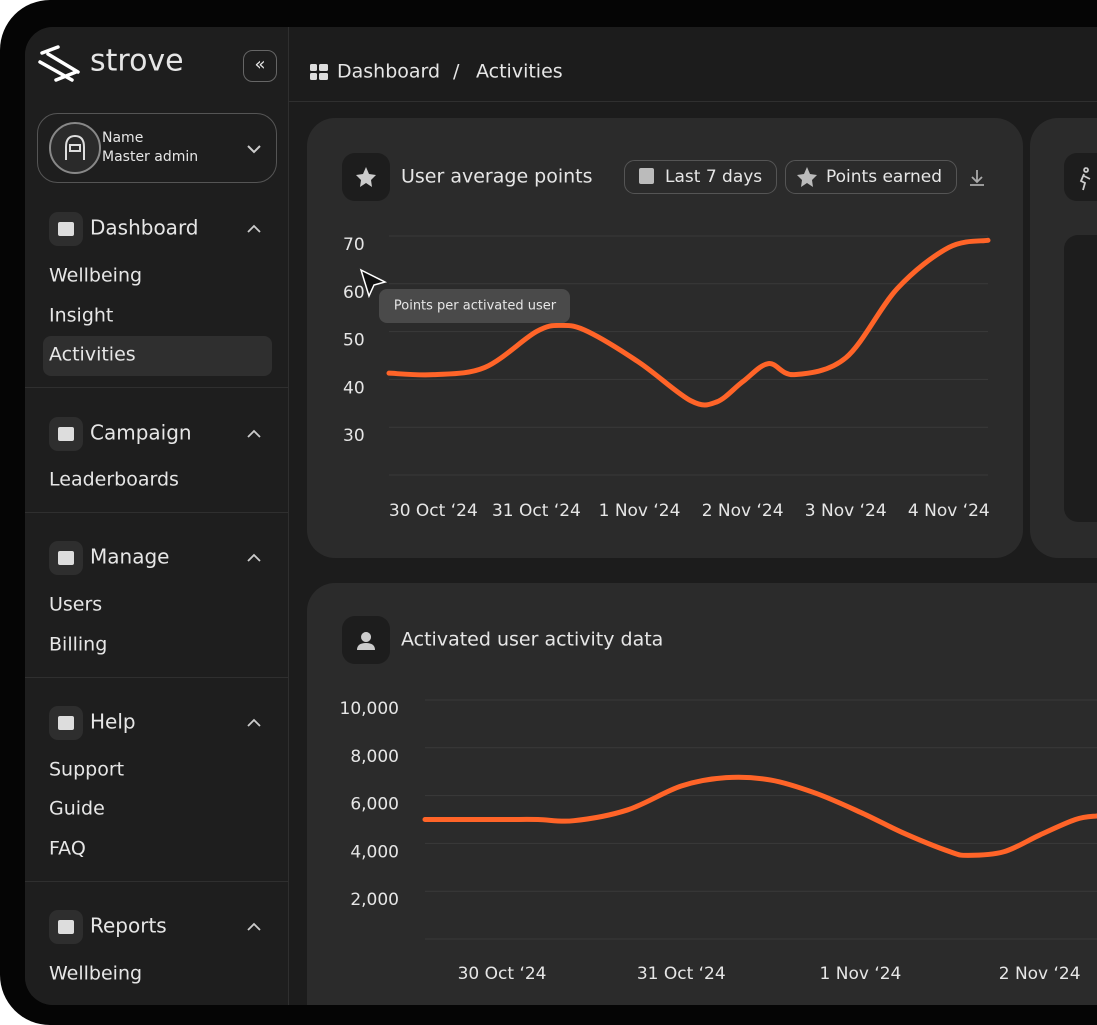  I want to click on card-icon-box, so click(1080, 177).